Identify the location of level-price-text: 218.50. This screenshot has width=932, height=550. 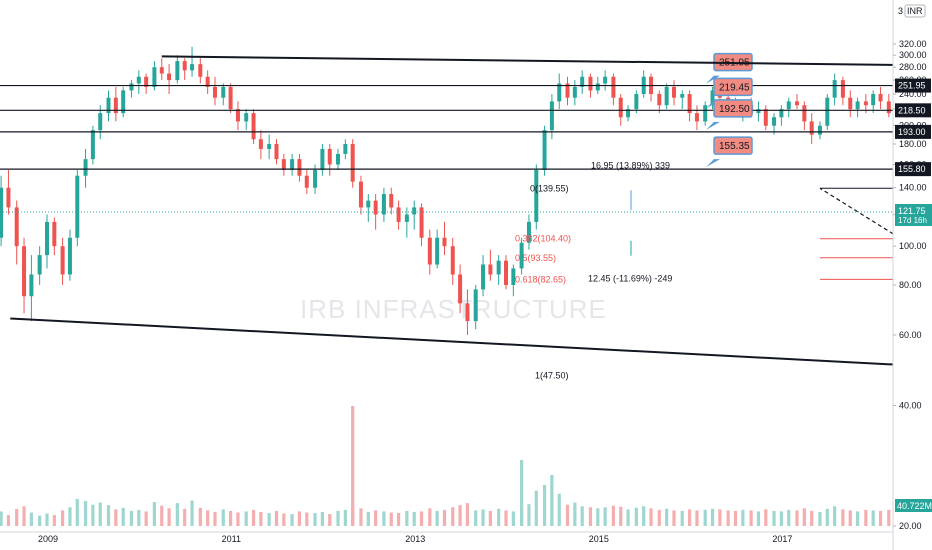
(912, 110).